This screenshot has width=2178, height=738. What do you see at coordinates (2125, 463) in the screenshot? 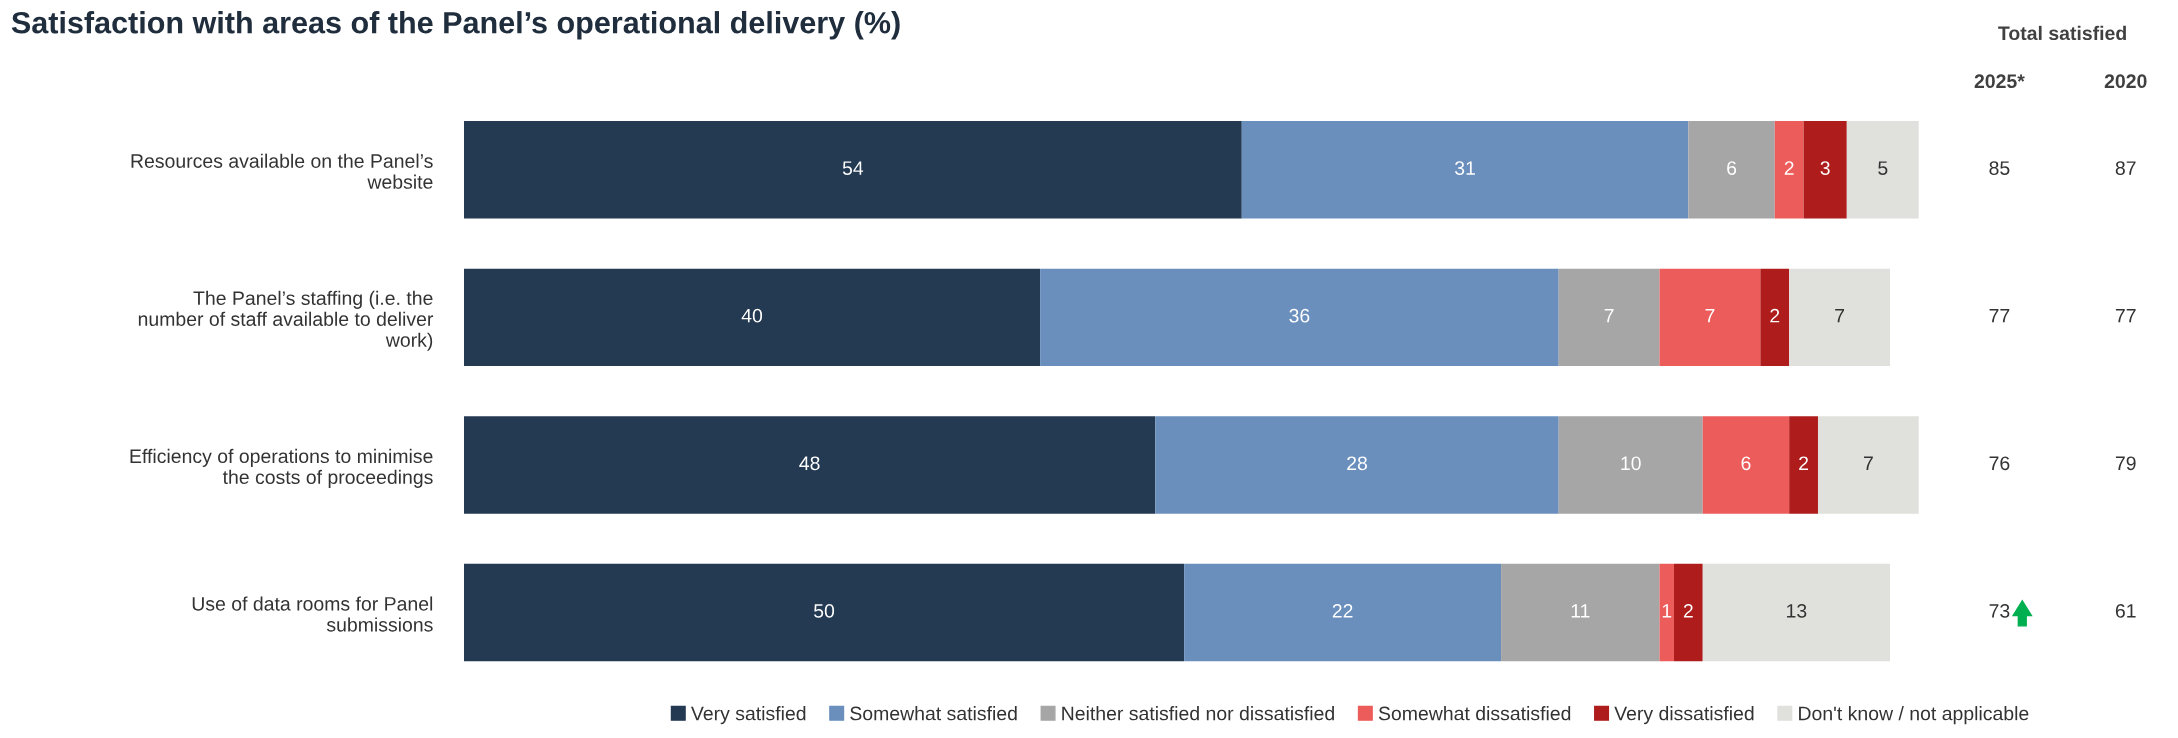
I see `text: 79` at bounding box center [2125, 463].